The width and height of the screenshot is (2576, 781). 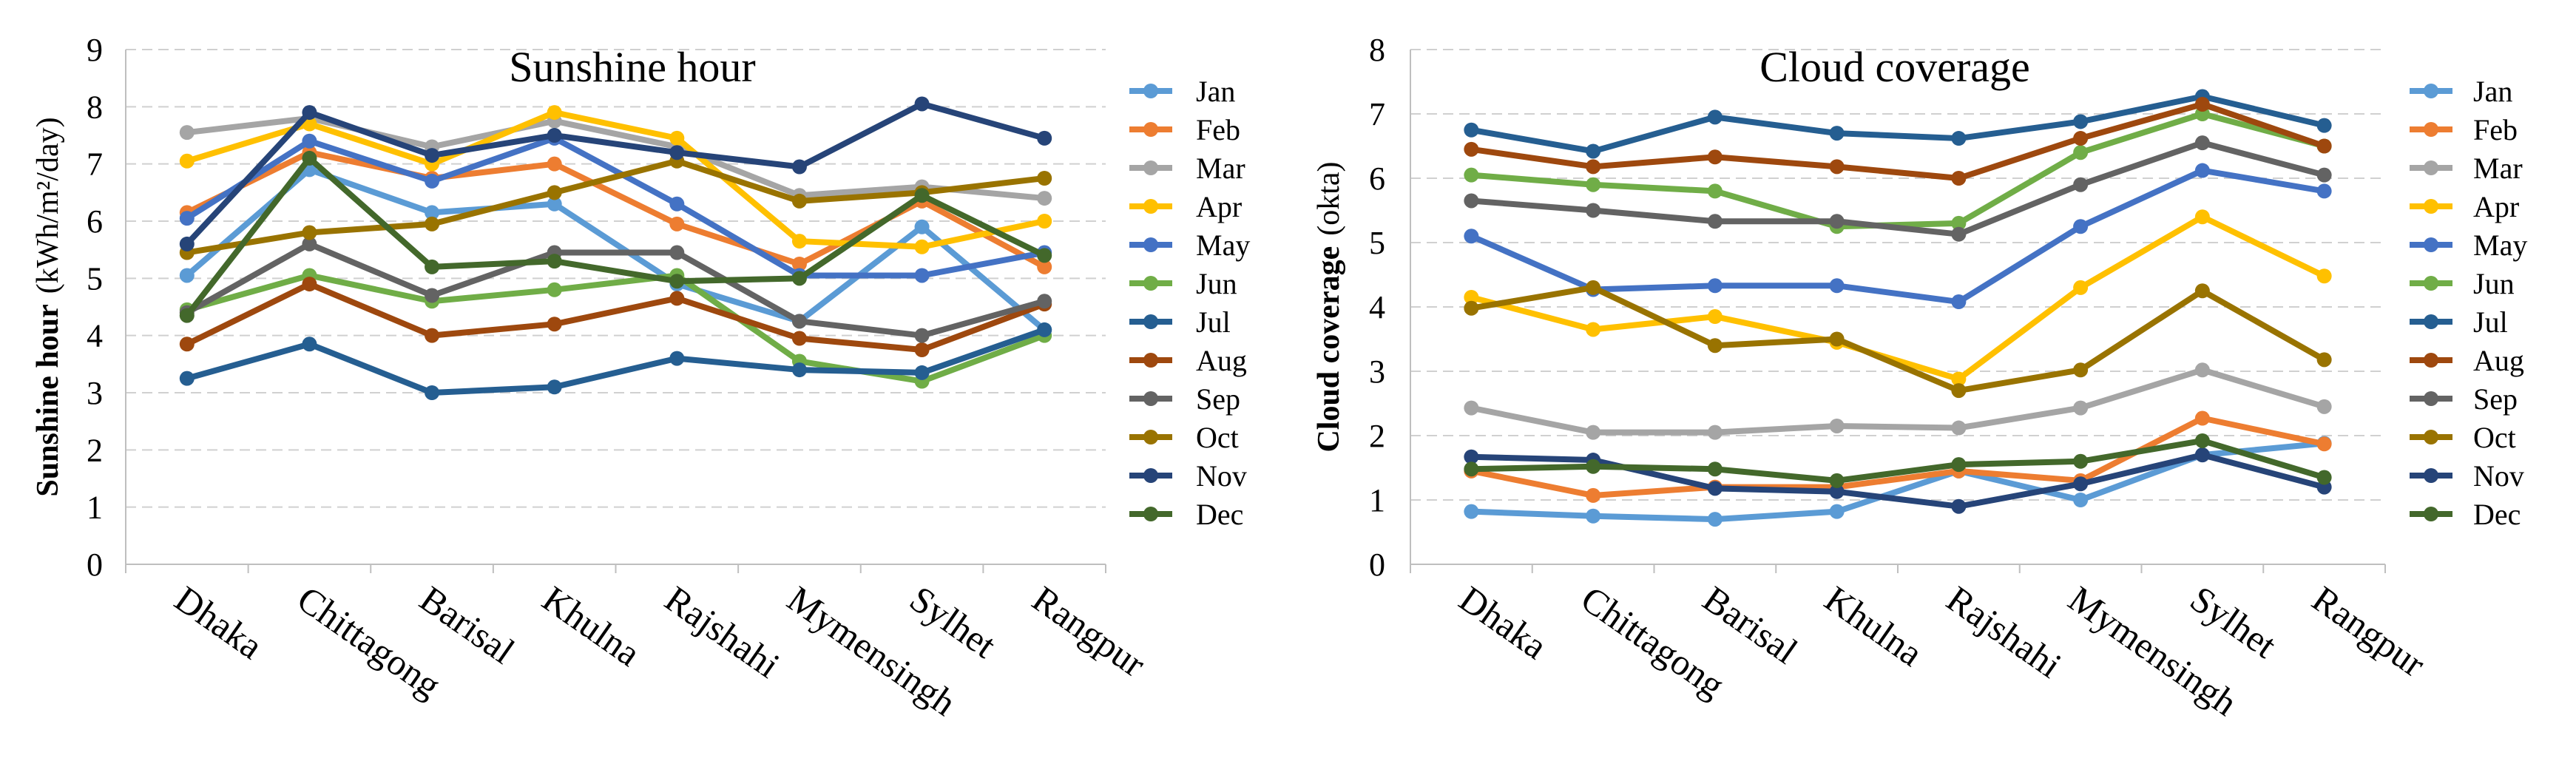 What do you see at coordinates (2467, 360) in the screenshot?
I see `legend-item: Aug` at bounding box center [2467, 360].